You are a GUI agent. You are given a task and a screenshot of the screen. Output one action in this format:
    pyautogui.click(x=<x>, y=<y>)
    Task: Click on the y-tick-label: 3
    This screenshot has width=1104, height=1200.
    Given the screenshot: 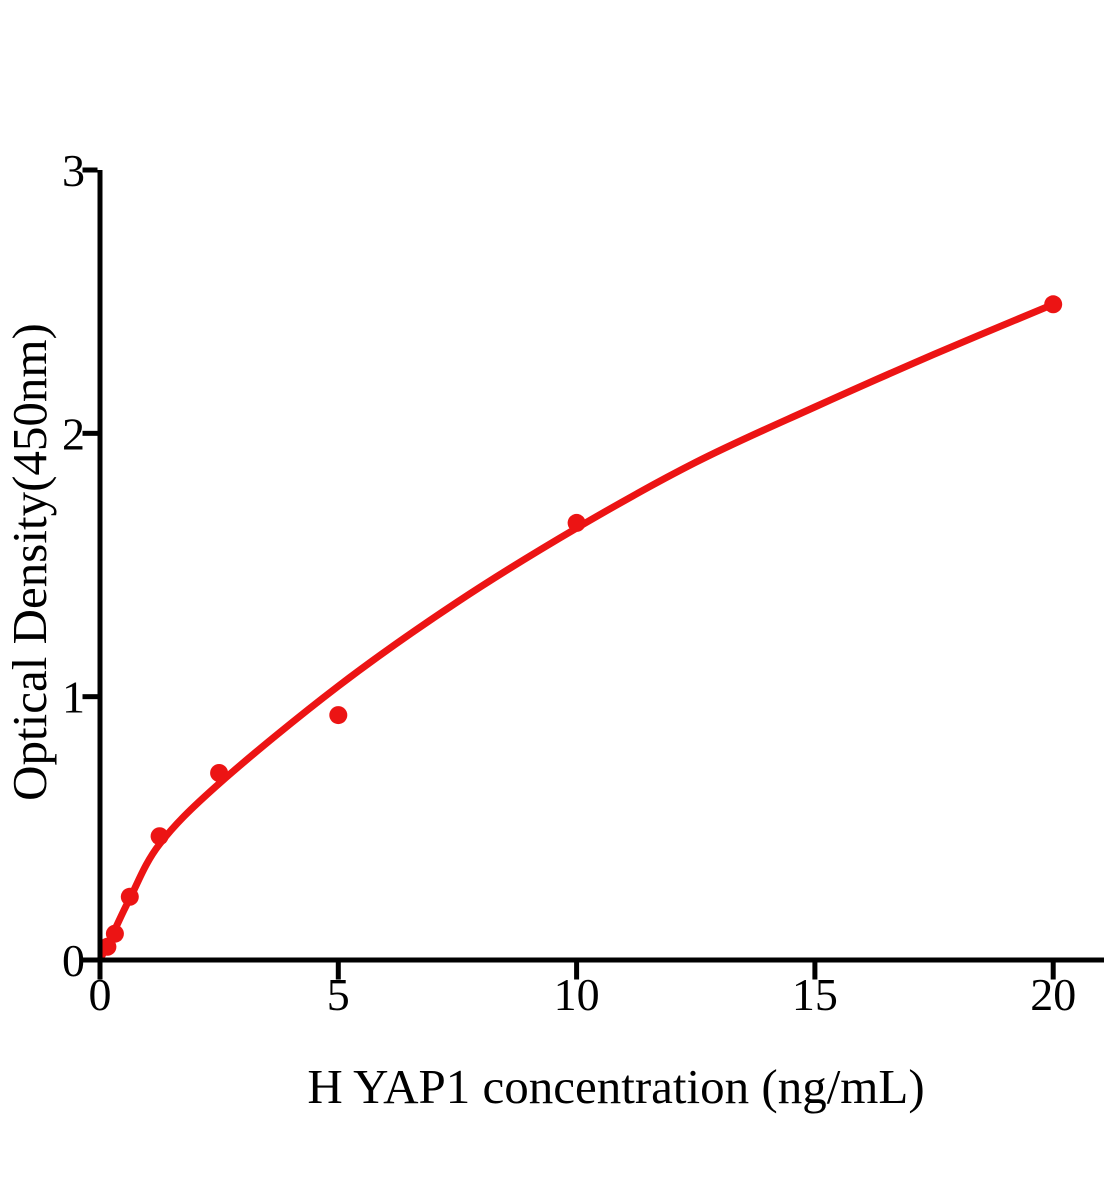 What is the action you would take?
    pyautogui.click(x=73, y=170)
    